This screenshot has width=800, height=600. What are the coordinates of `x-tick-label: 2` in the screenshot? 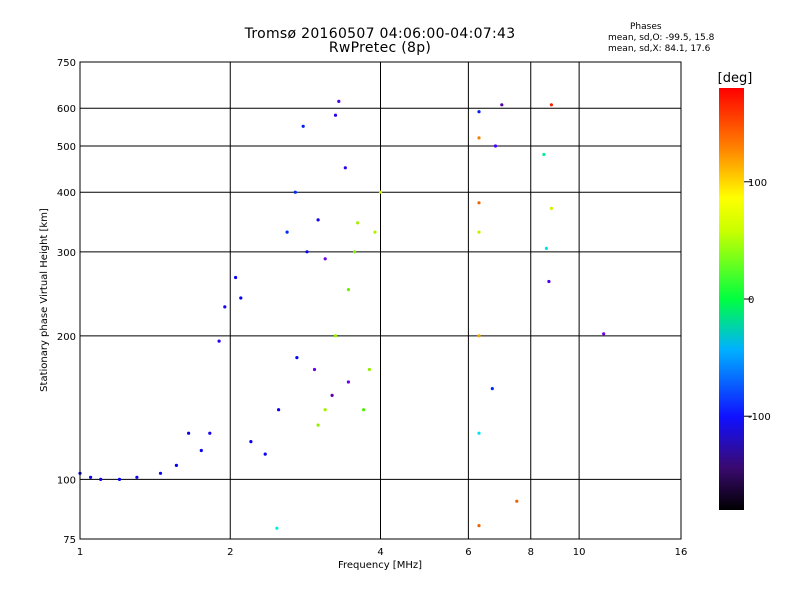 It's located at (230, 552).